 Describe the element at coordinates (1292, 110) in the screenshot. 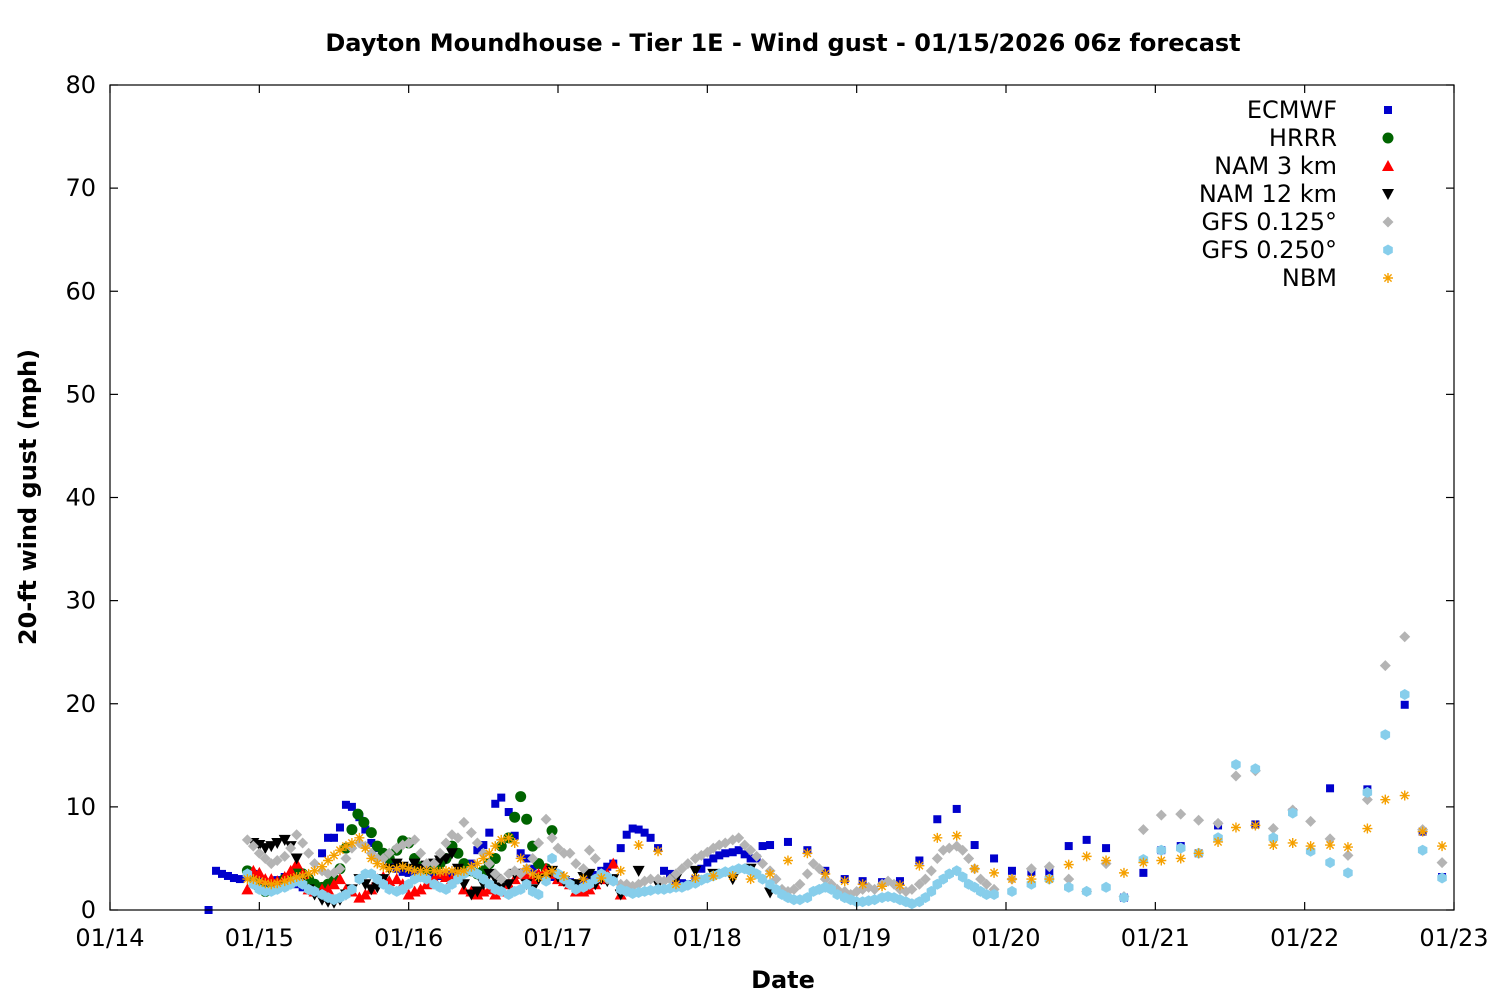

I see `legend-label: ECMWF` at that location.